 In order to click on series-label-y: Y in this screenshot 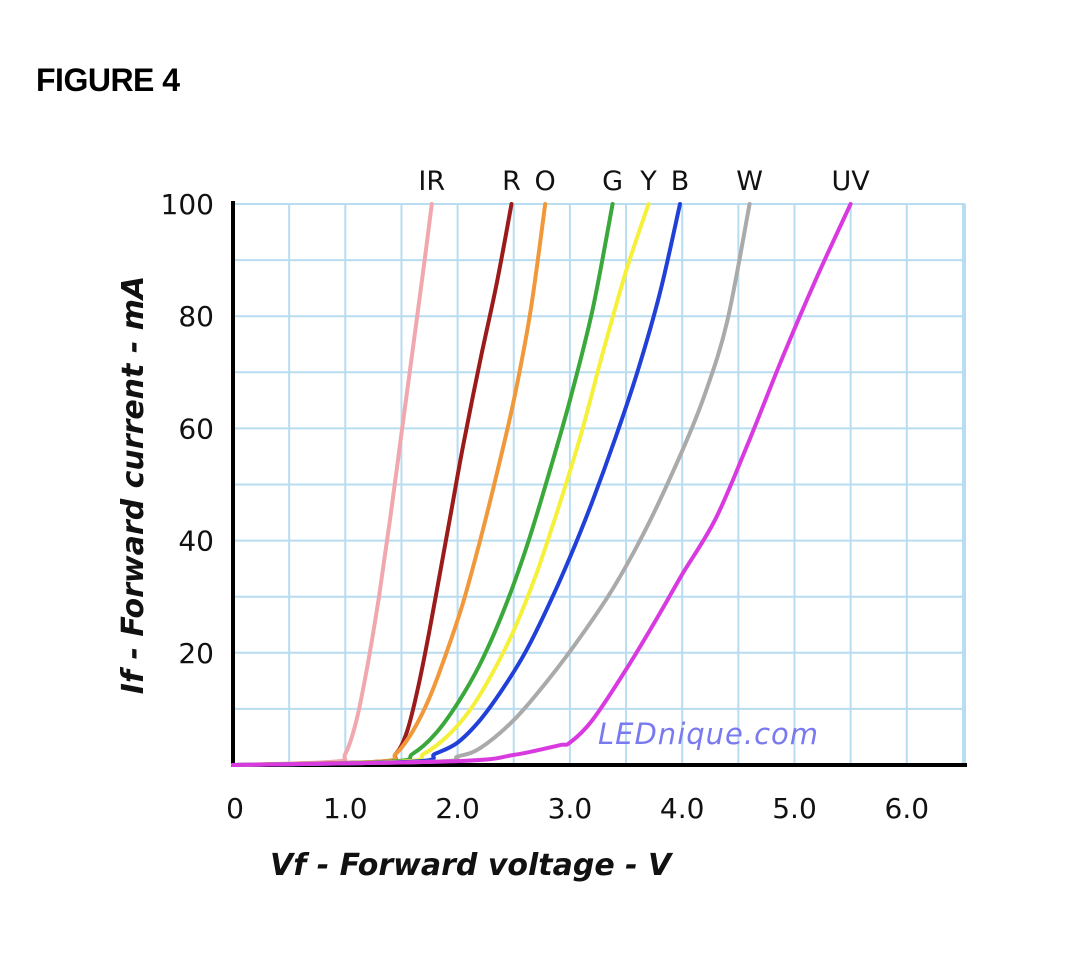, I will do `click(648, 181)`.